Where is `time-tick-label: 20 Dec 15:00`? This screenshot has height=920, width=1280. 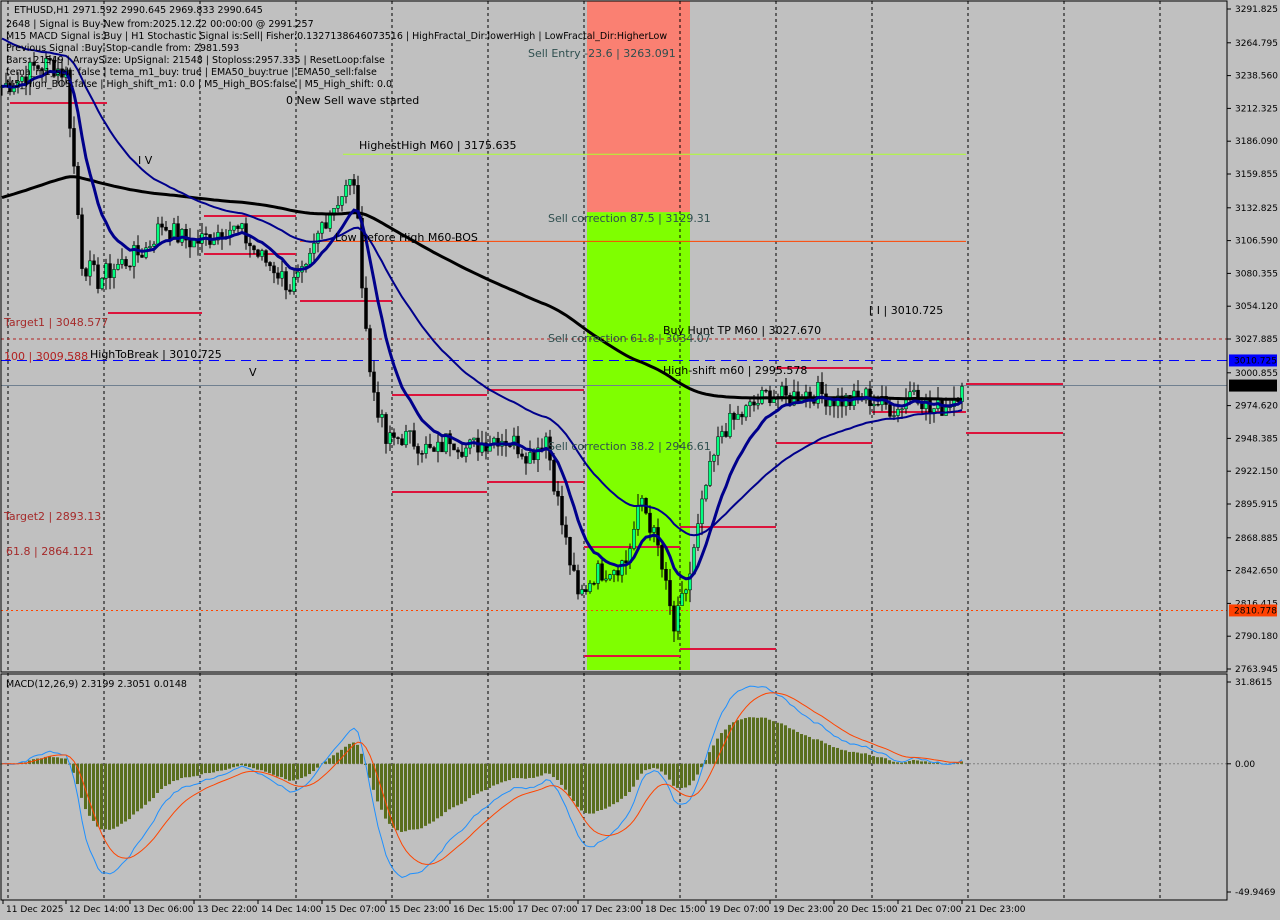
time-tick-label: 20 Dec 15:00 is located at coordinates (867, 910).